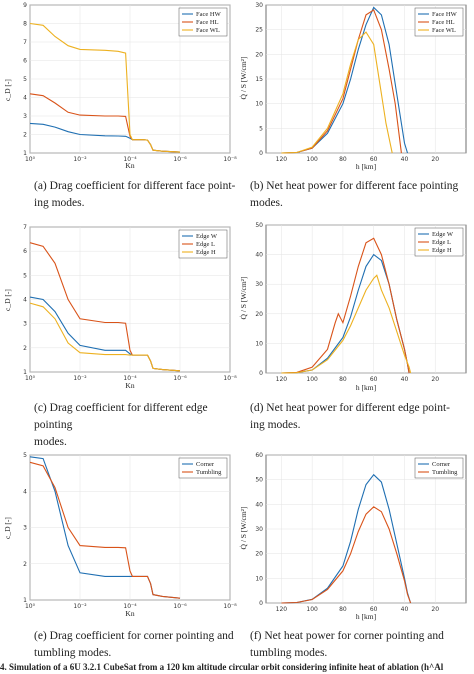 The height and width of the screenshot is (674, 474). Describe the element at coordinates (366, 616) in the screenshot. I see `xlabel-f: h [km]` at that location.